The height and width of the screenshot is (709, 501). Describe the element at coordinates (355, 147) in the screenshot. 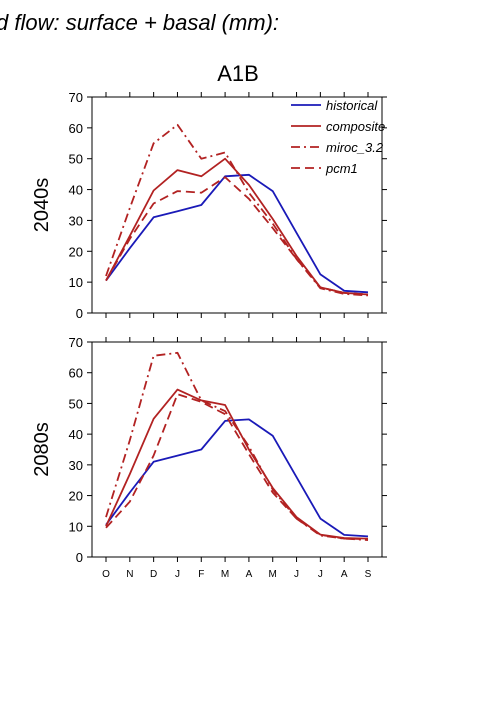

I see `legend-label: miroc_3.2` at that location.